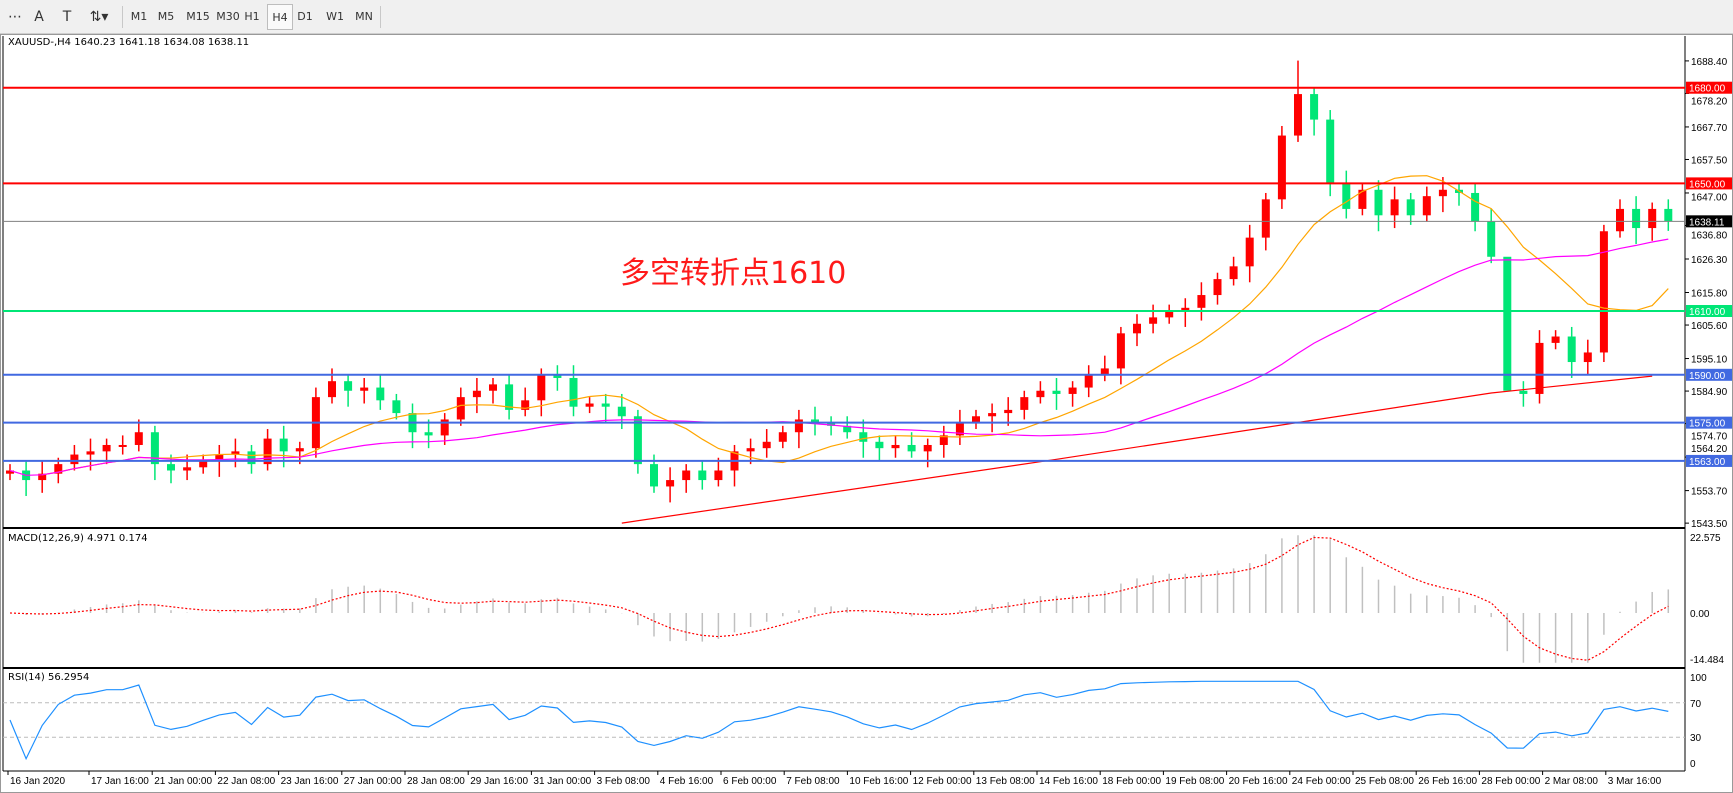 This screenshot has height=793, width=1733. What do you see at coordinates (228, 16) in the screenshot?
I see `timeframe-m30: M30` at bounding box center [228, 16].